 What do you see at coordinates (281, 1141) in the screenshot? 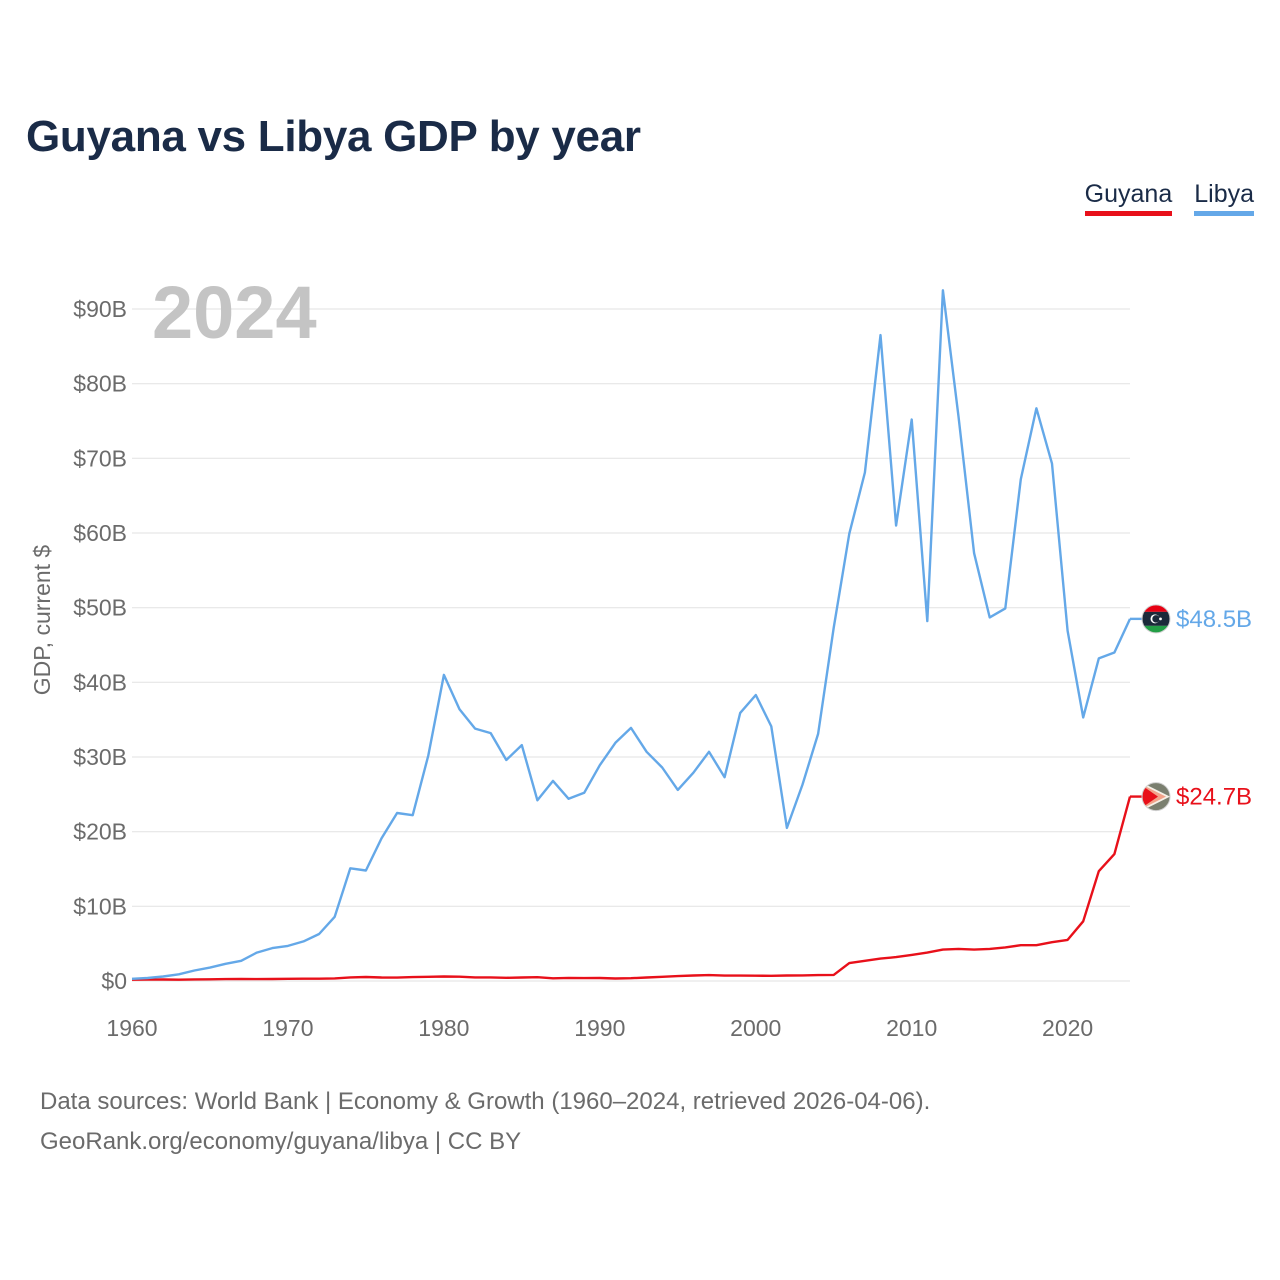
I see `source-line-2: GeoRank.org/economy/guyana/libya | CC BY` at bounding box center [281, 1141].